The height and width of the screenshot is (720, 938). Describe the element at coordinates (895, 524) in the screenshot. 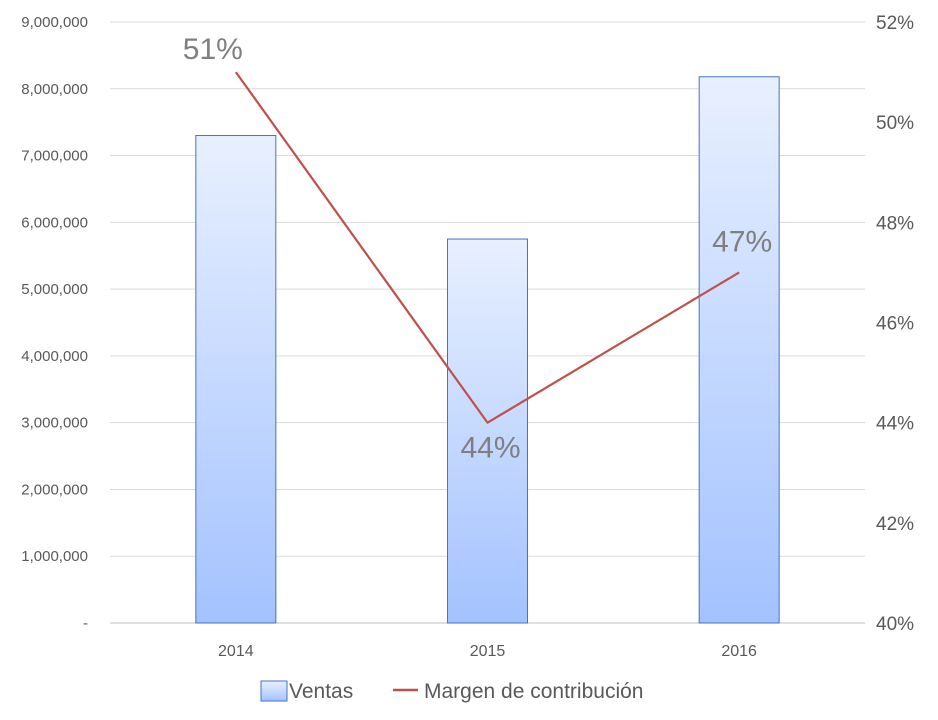

I see `right-axis-tick-label: 42%` at that location.